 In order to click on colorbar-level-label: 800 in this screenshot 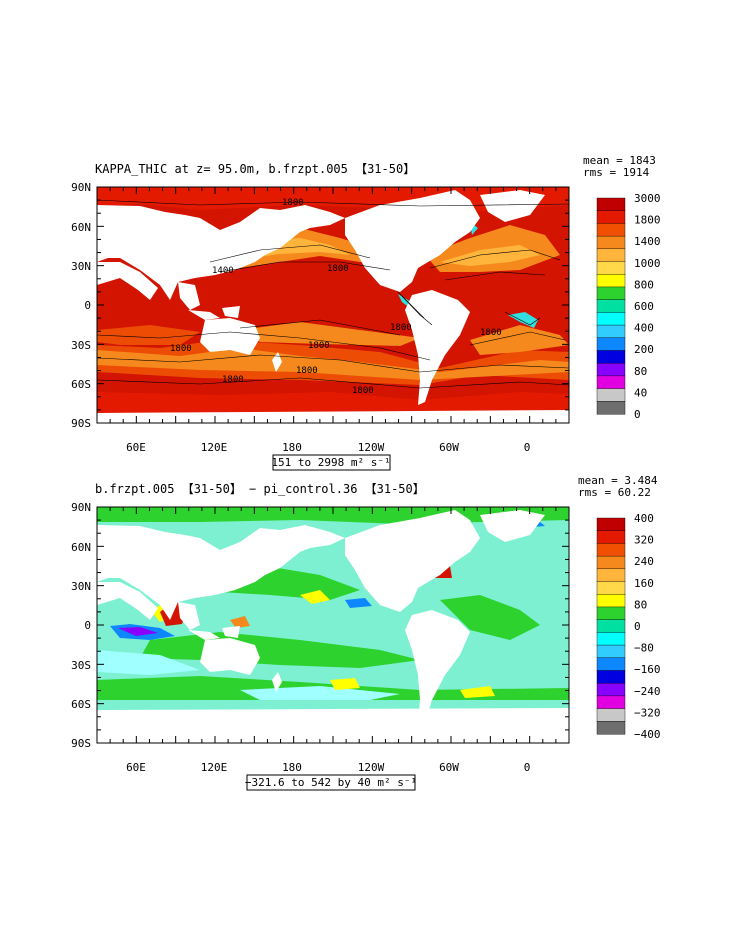, I will do `click(644, 284)`.